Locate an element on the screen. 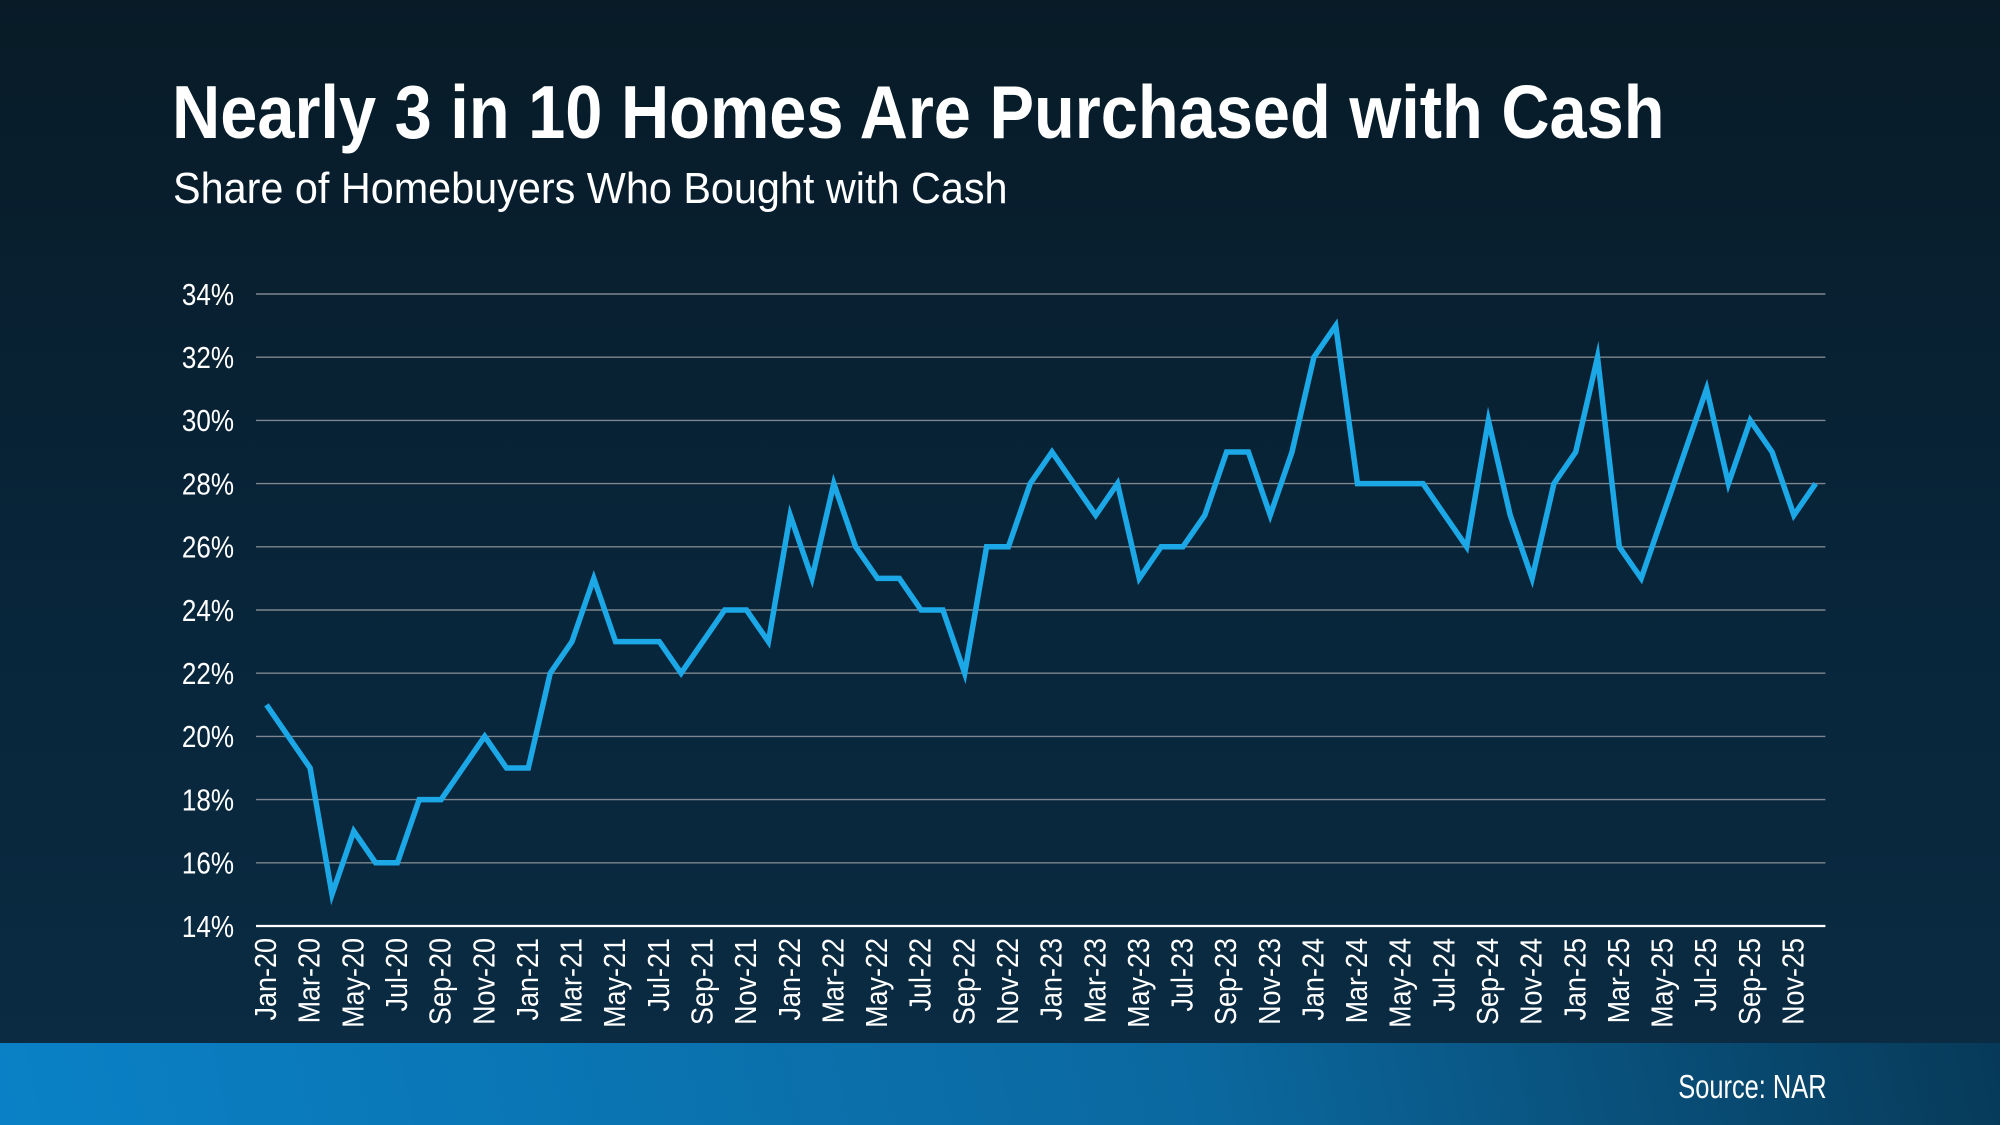 The image size is (2000, 1125). svg-text: May-20 is located at coordinates (354, 983).